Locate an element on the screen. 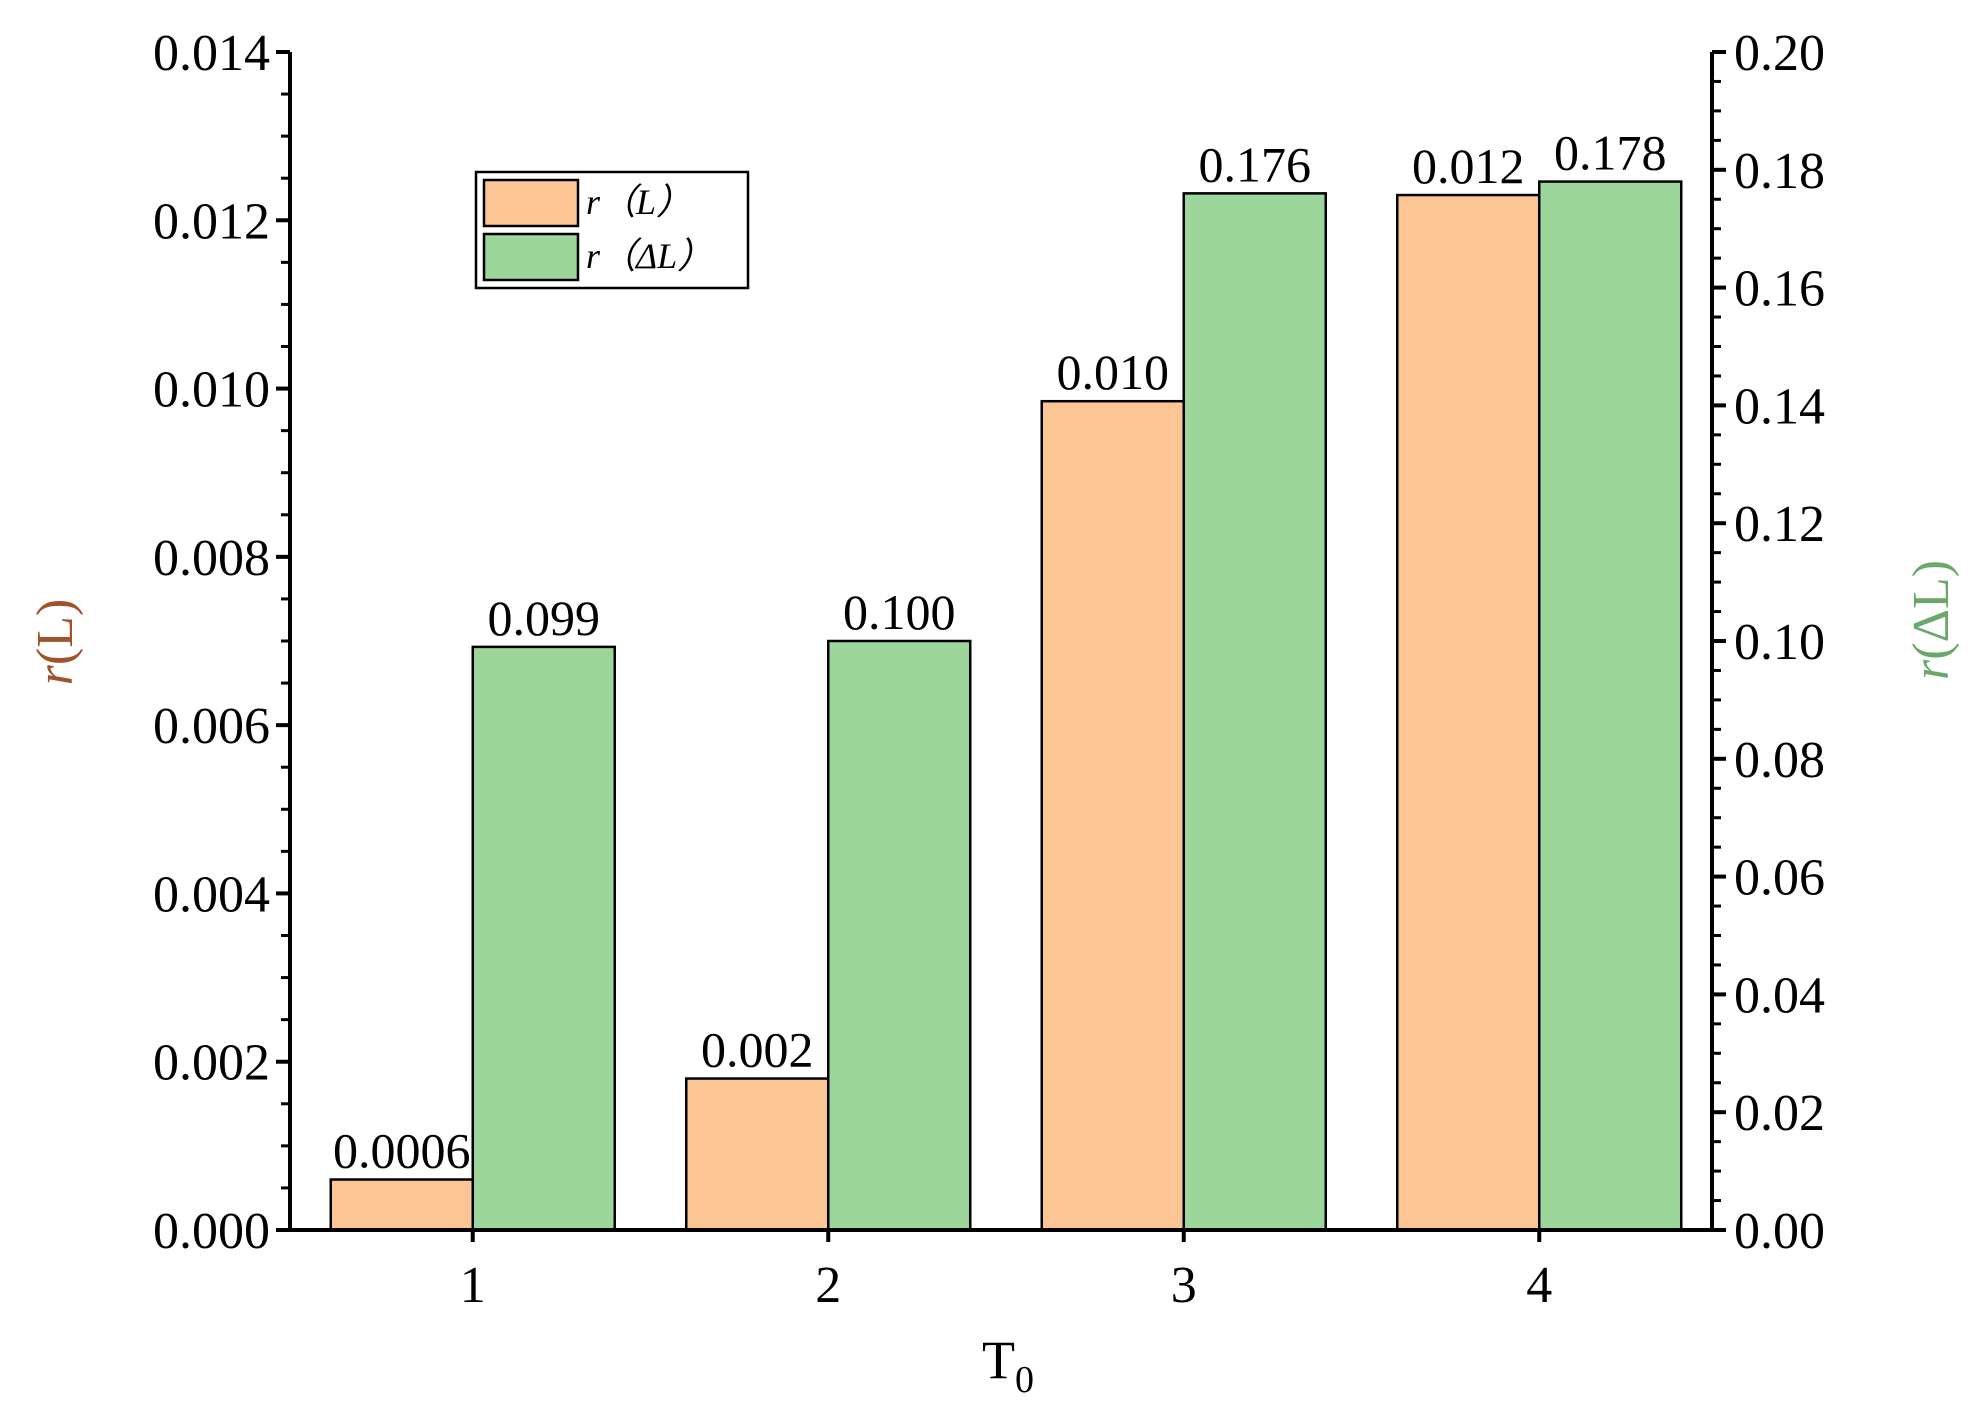 This screenshot has height=1419, width=1975. data-label-series2-cat3: 0.176 is located at coordinates (1255, 164).